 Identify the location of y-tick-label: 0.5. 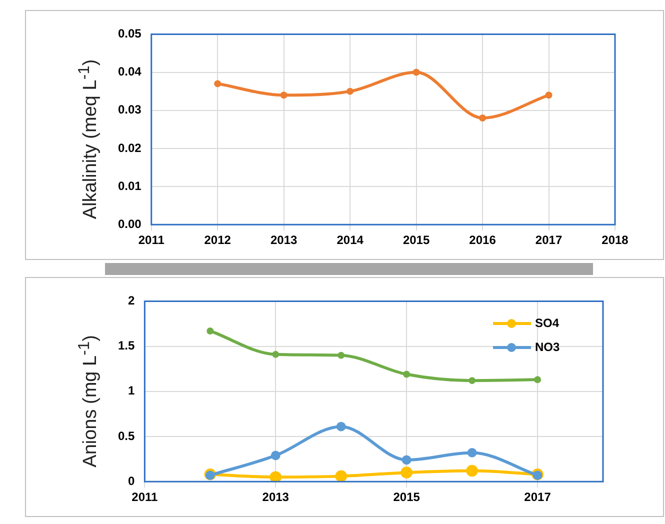
(126, 435).